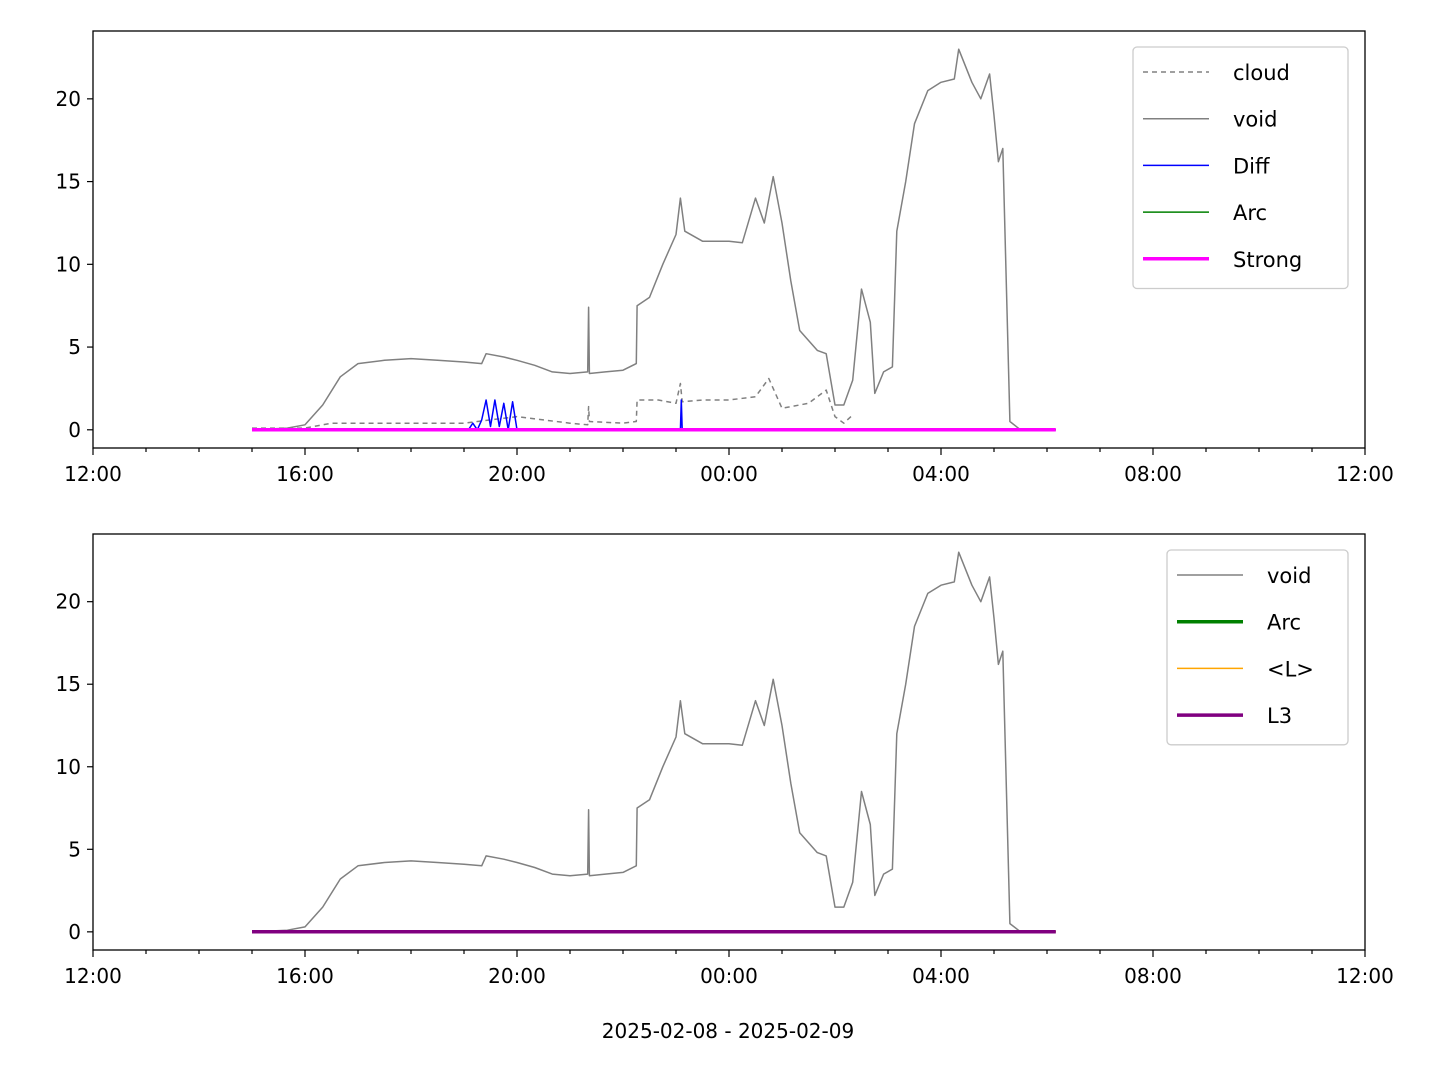  I want to click on legend-label: Strong, so click(1267, 260).